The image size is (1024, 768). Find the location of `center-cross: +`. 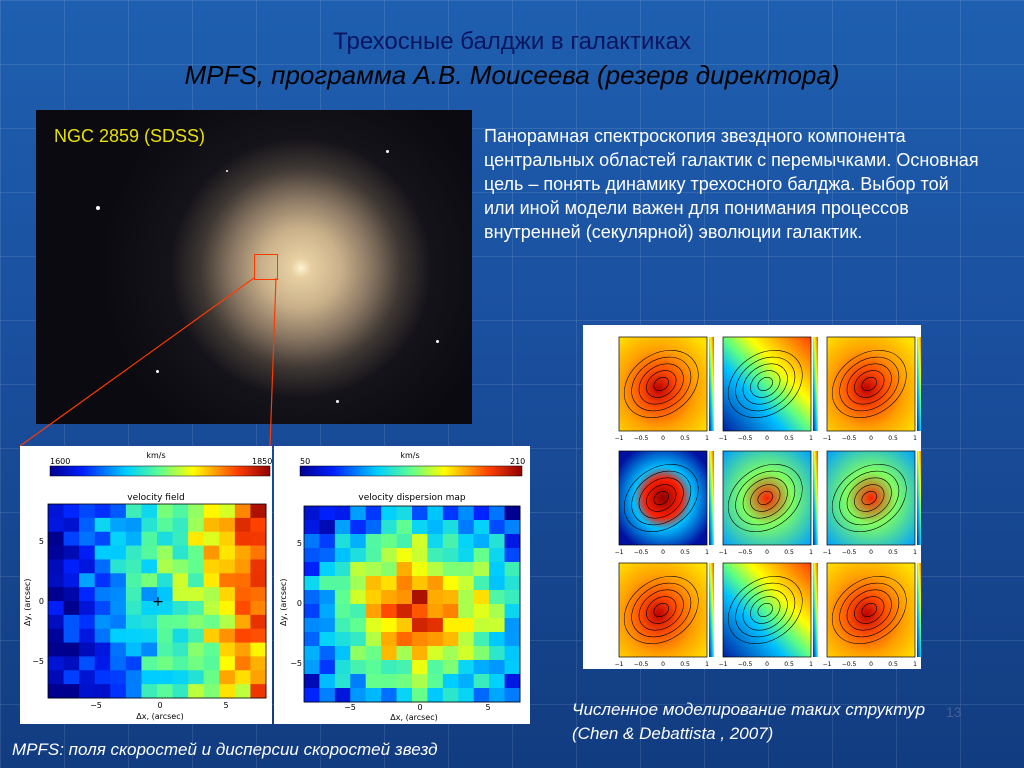

center-cross: + is located at coordinates (158, 602).